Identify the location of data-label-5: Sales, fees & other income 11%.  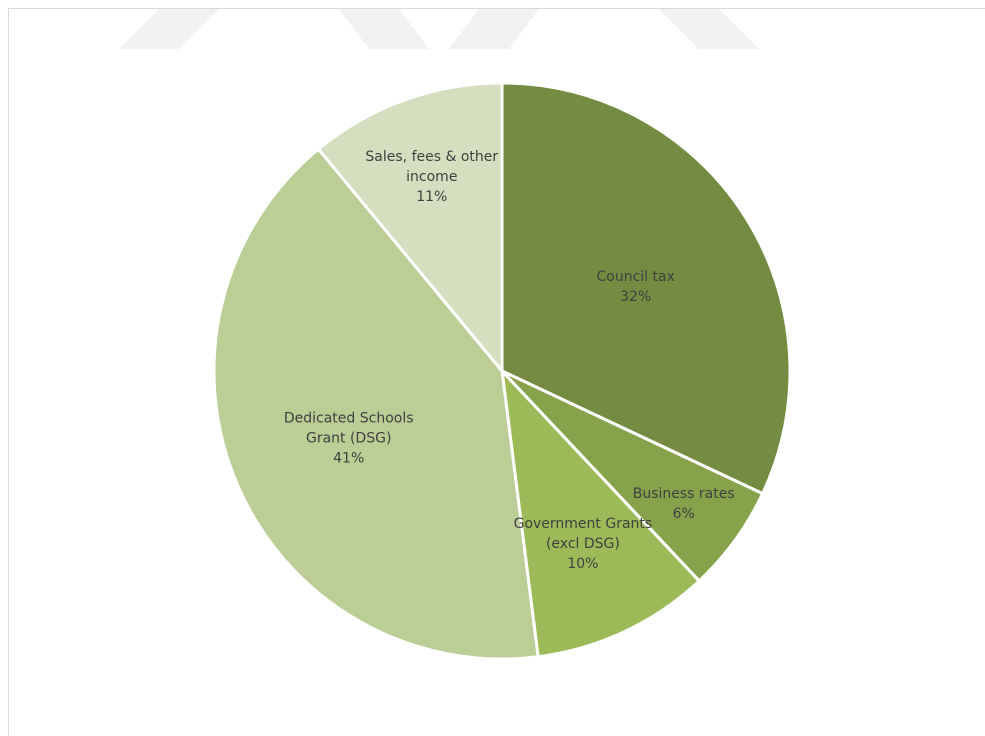
(431, 177).